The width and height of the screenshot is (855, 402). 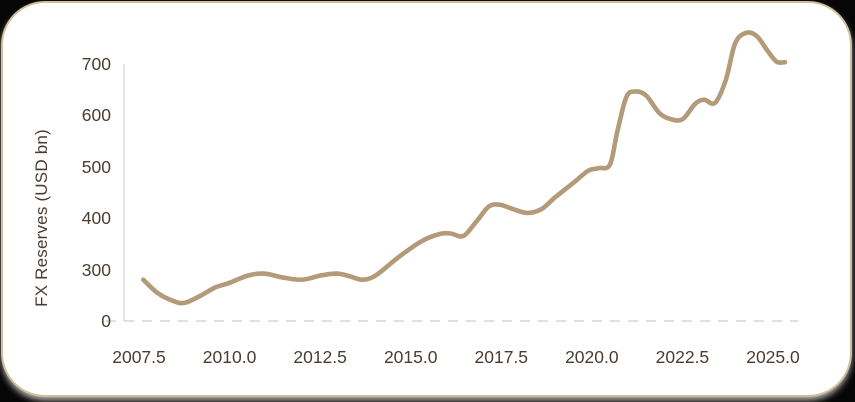 What do you see at coordinates (96, 115) in the screenshot?
I see `y-tick-label: 600` at bounding box center [96, 115].